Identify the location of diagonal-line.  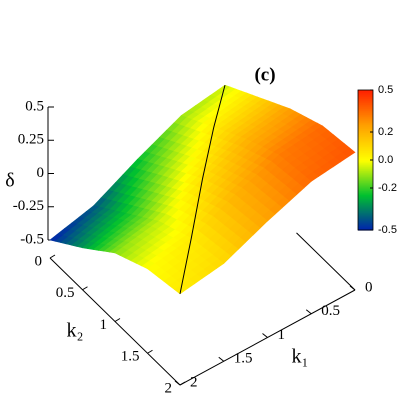
(202, 189).